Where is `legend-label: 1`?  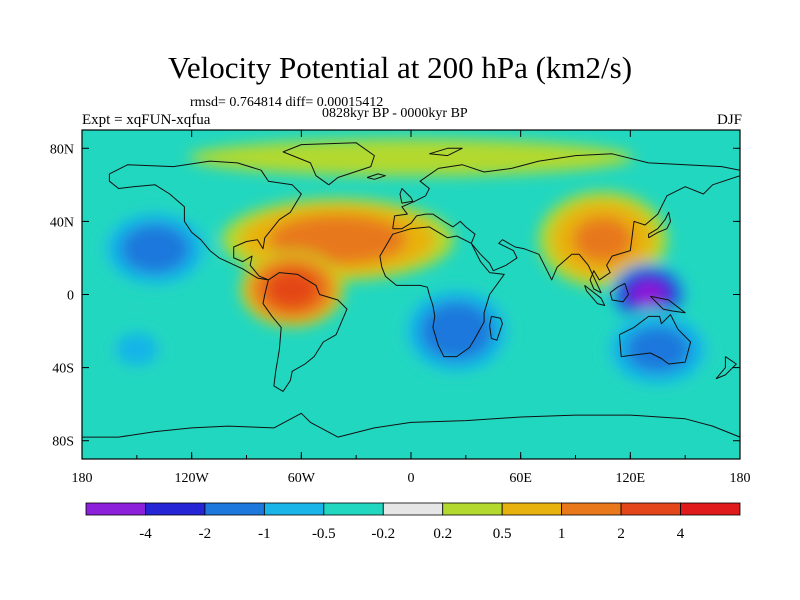 legend-label: 1 is located at coordinates (562, 534).